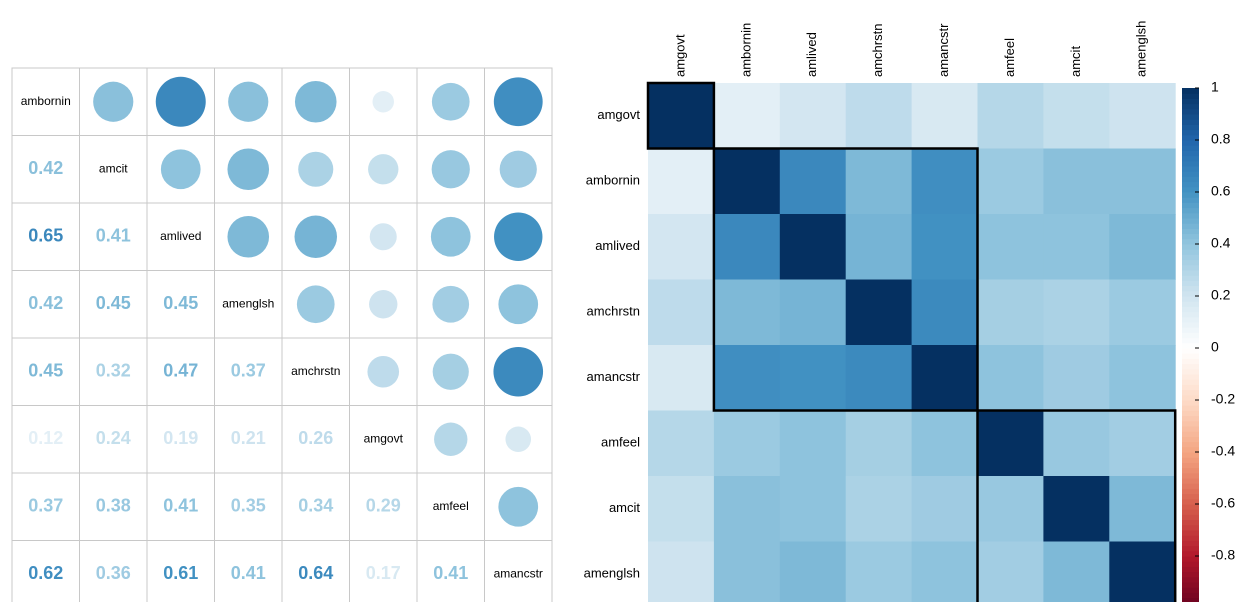  I want to click on corr-value: 0.21, so click(248, 438).